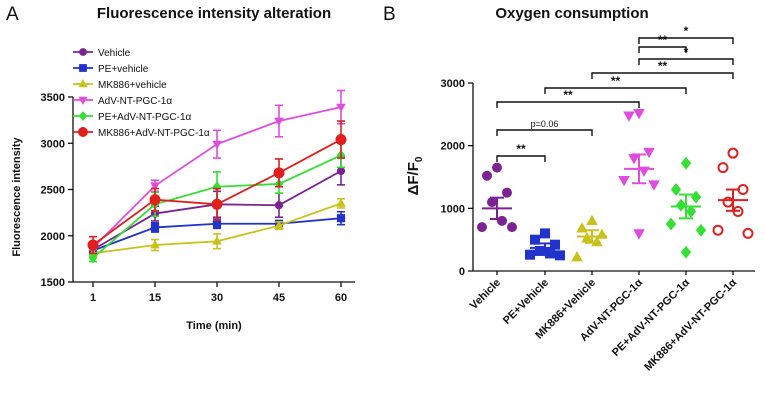 The height and width of the screenshot is (419, 765). What do you see at coordinates (453, 209) in the screenshot?
I see `panel-b-y-tick-label: 1000` at bounding box center [453, 209].